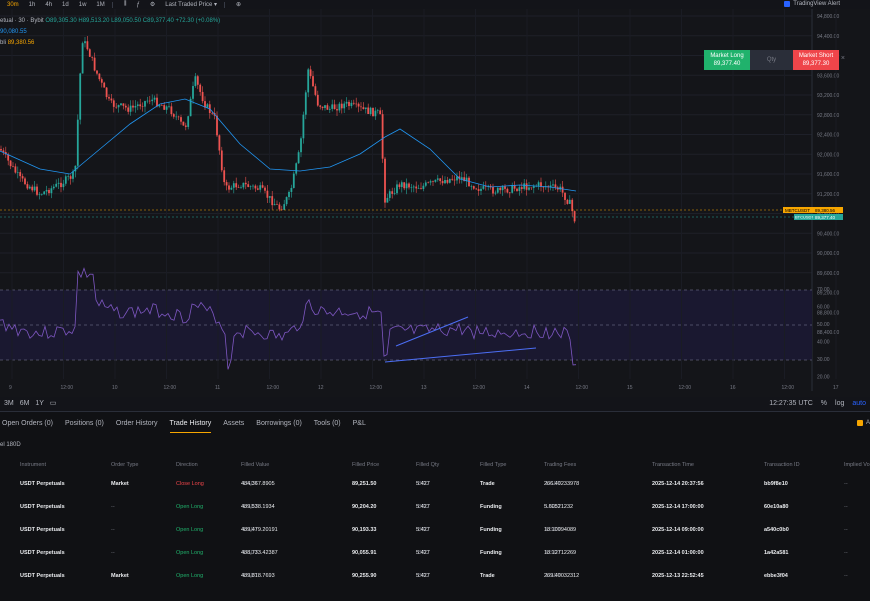 This screenshot has width=870, height=601. What do you see at coordinates (136, 423) in the screenshot?
I see `tab-order-history: Order History` at bounding box center [136, 423].